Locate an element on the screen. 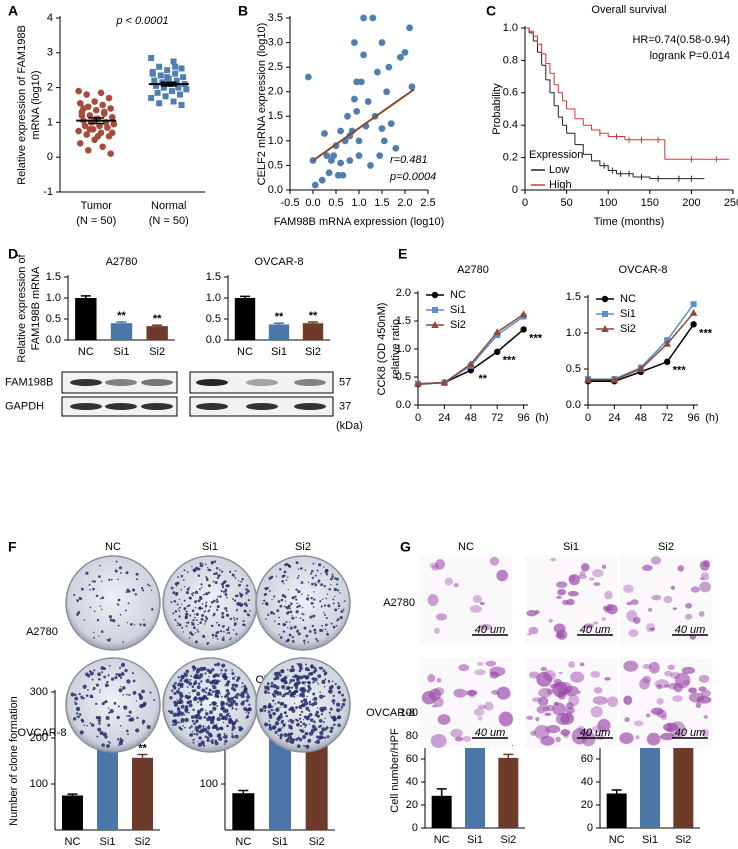 The height and width of the screenshot is (849, 738). x-axis-label: FAM98B mRNA expression (log10) is located at coordinates (359, 222).